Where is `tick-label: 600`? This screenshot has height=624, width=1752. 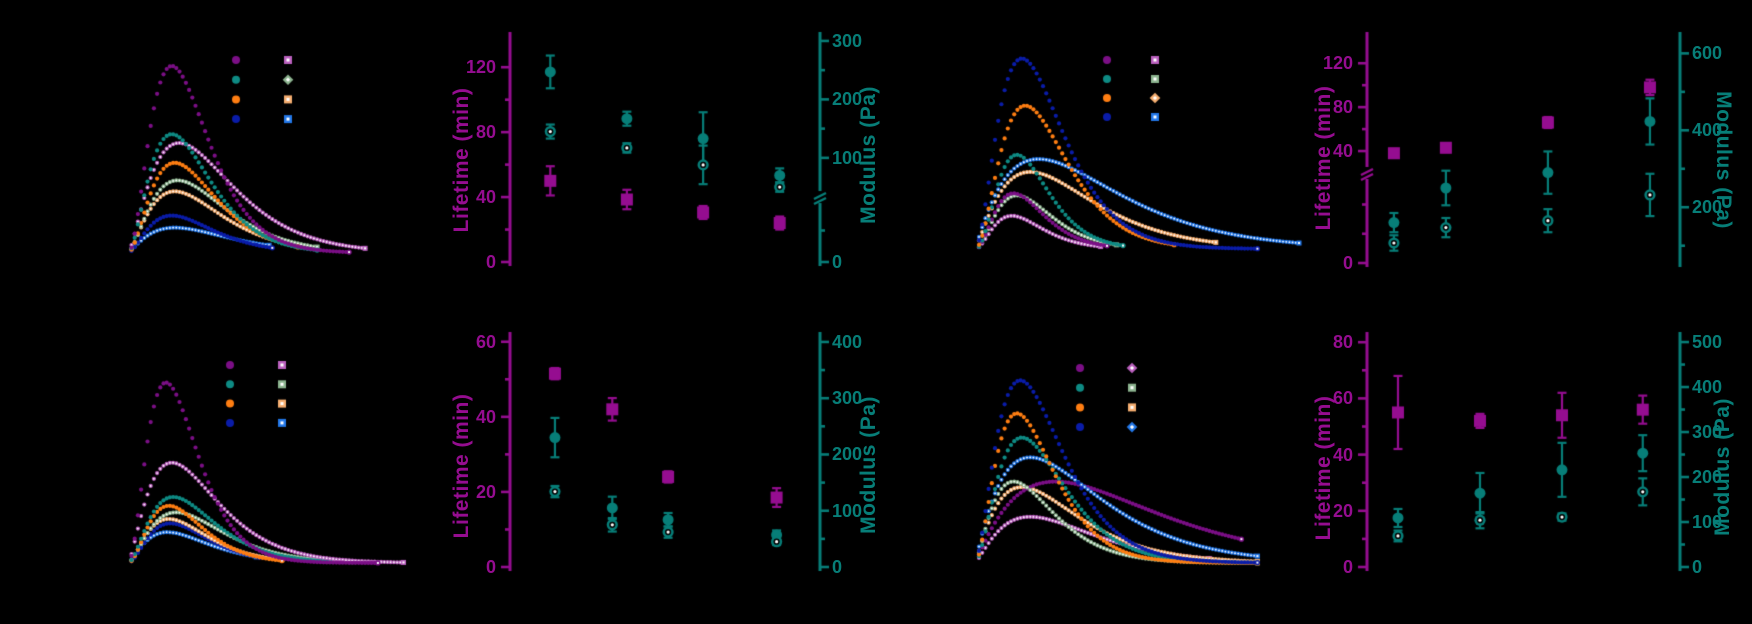
tick-label: 600 is located at coordinates (1707, 53).